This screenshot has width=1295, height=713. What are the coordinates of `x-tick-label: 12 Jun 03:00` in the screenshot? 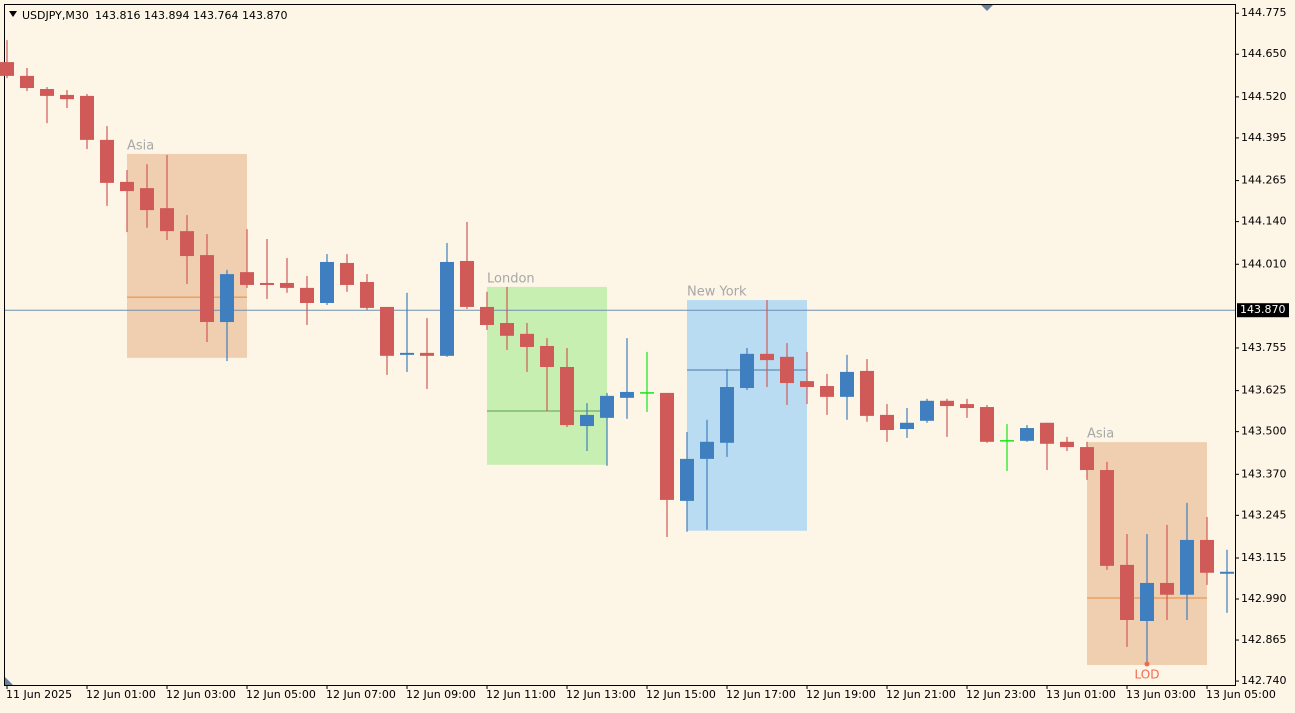 It's located at (201, 694).